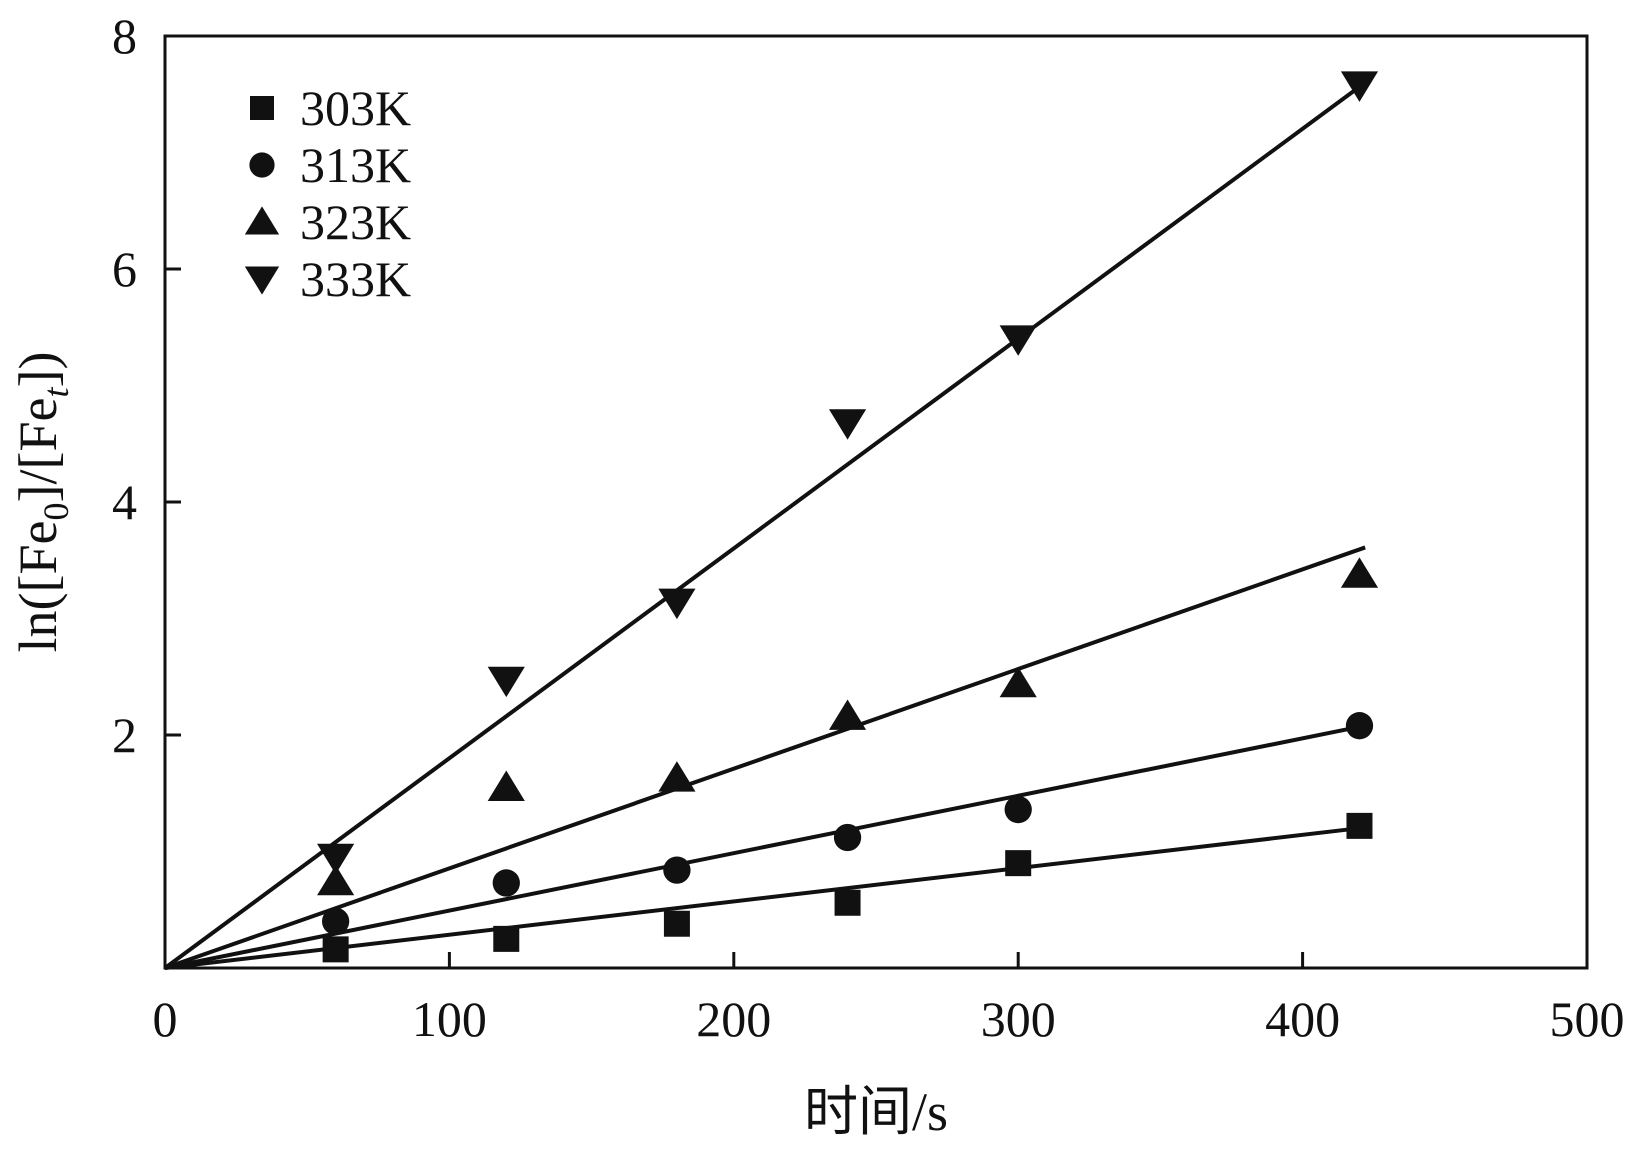  I want to click on legend-label-333K: 333K, so click(355, 279).